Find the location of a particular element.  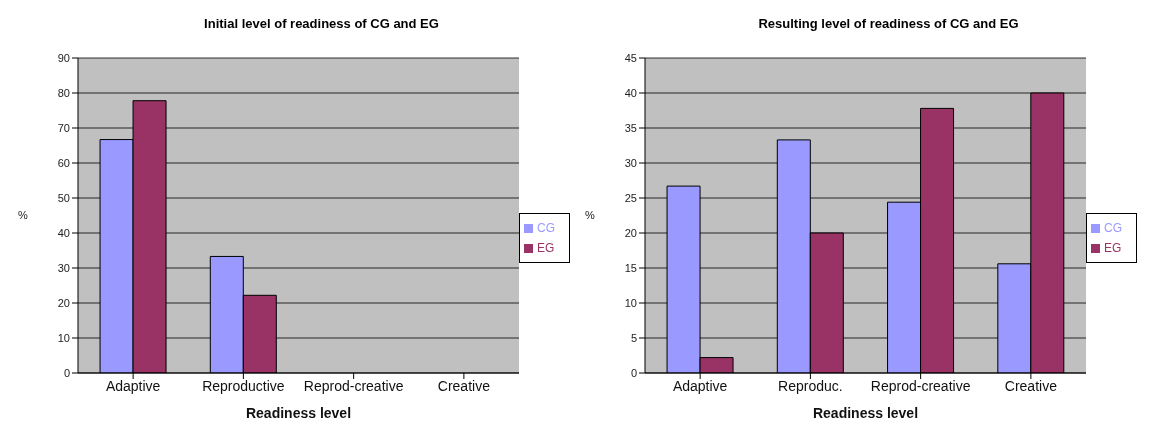

y-tick-label: 15 is located at coordinates (630, 267).